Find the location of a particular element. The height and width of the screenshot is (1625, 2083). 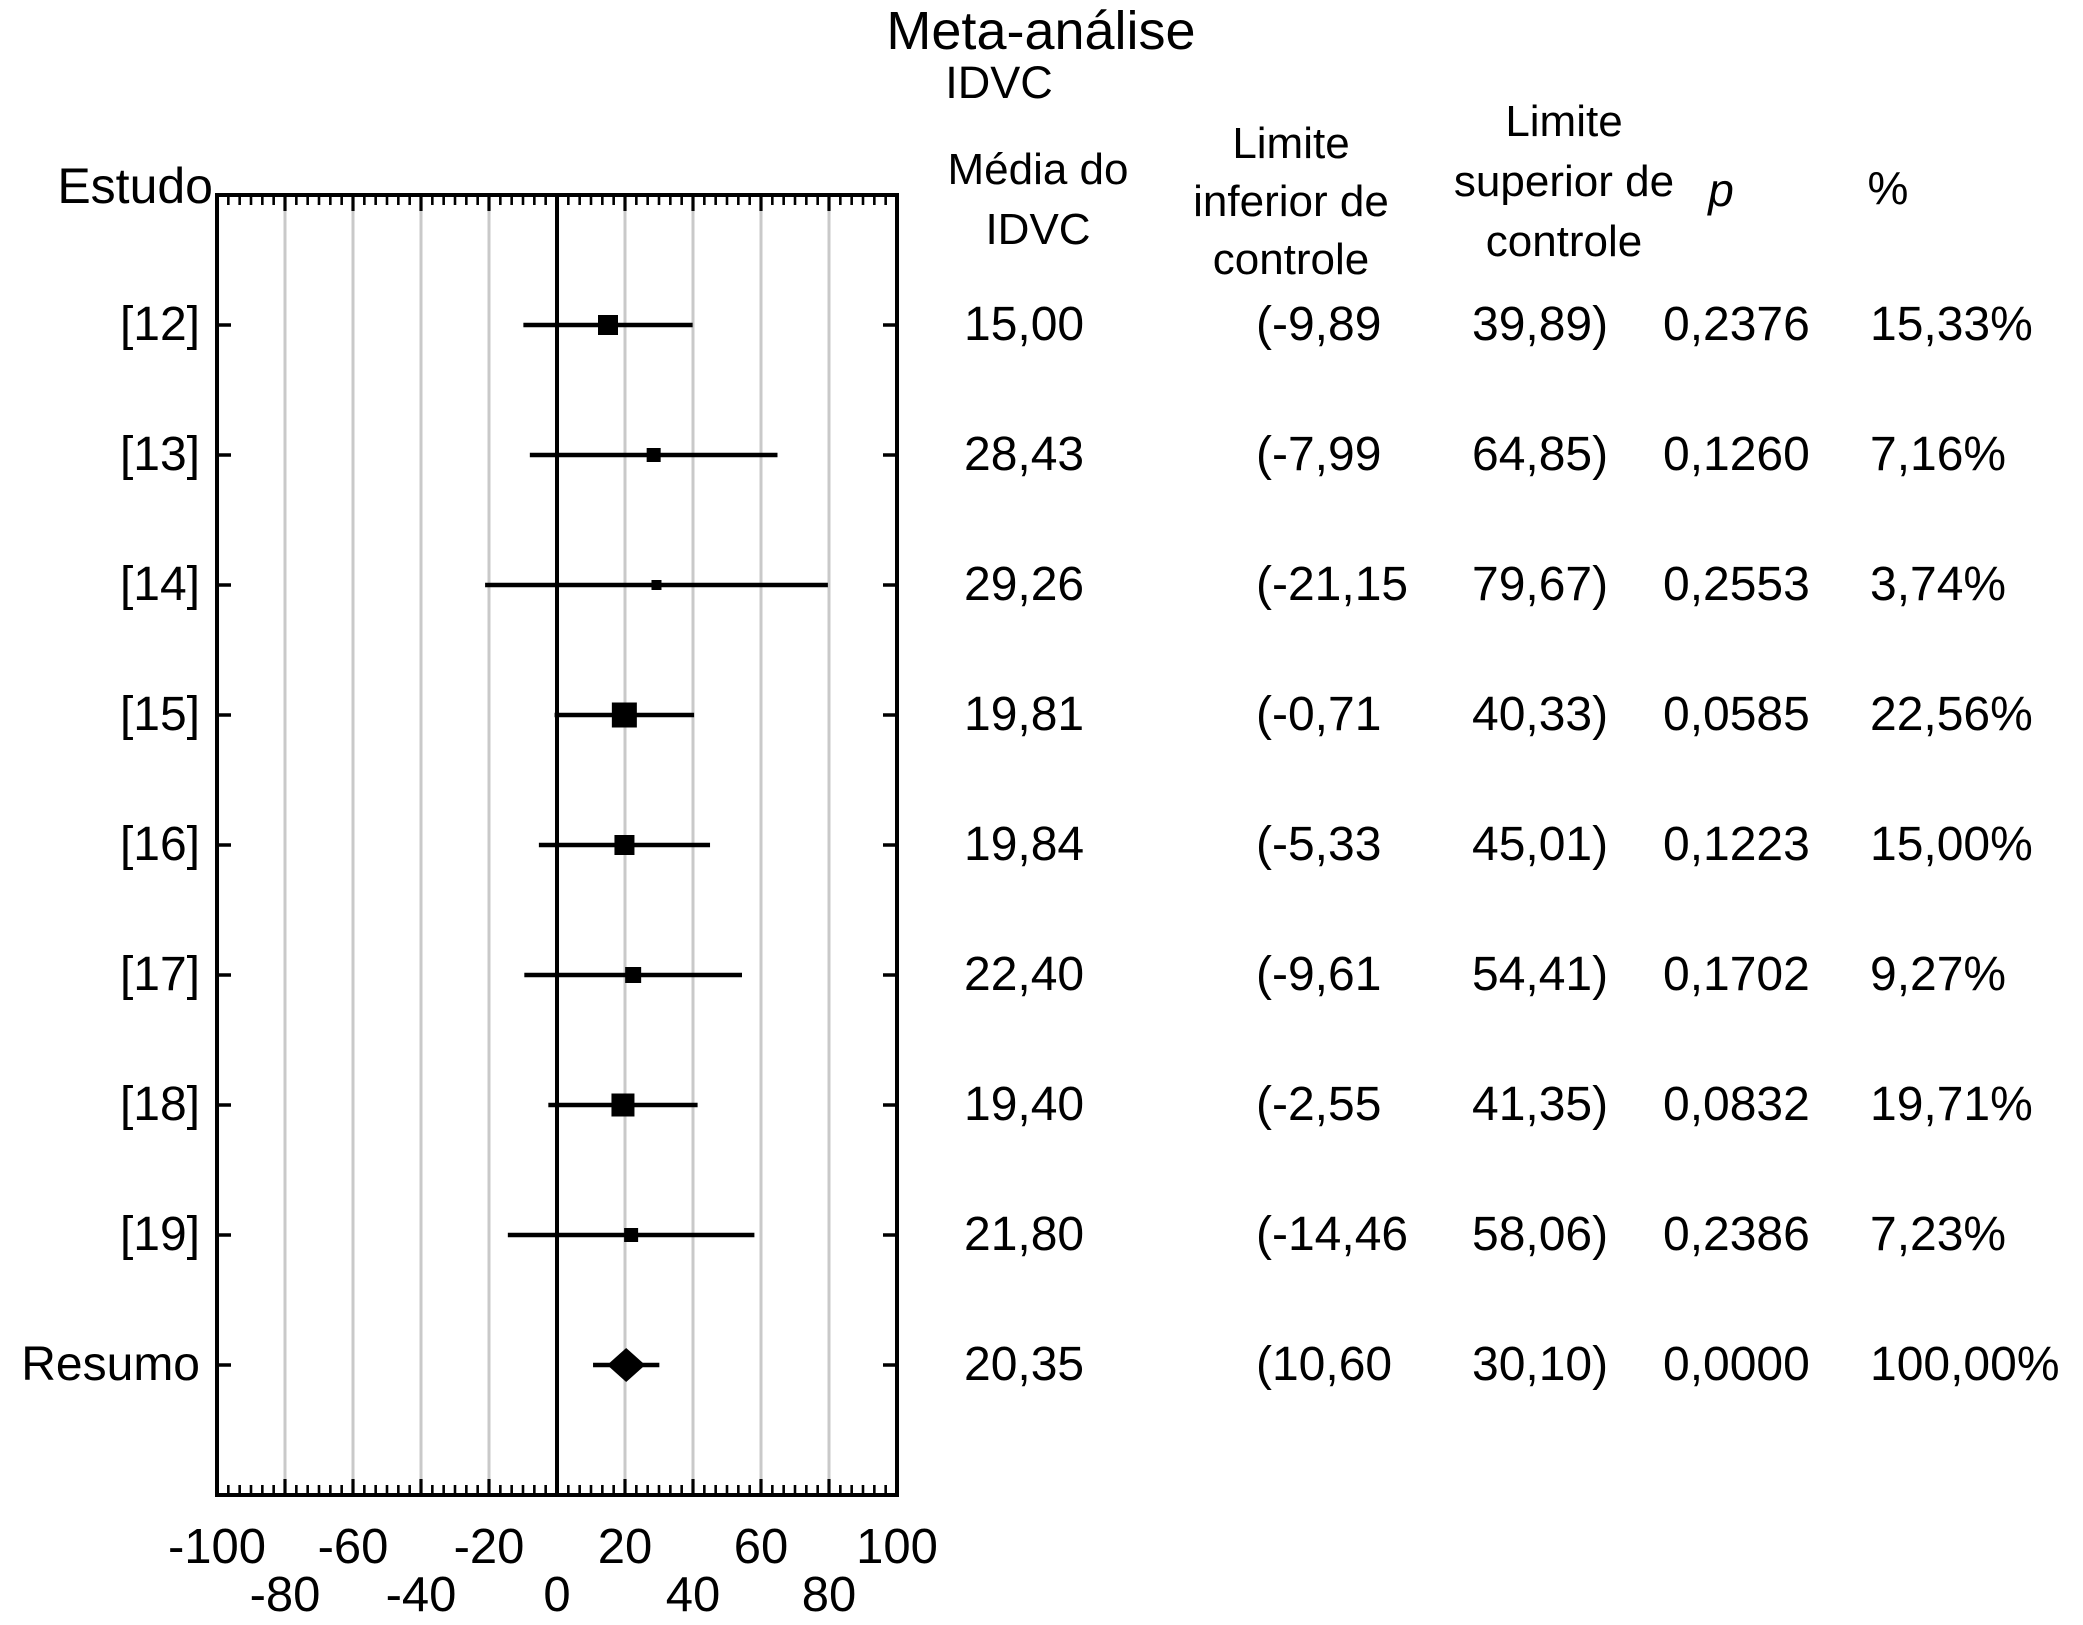

ci-high-value: 58,06) is located at coordinates (1540, 1234).